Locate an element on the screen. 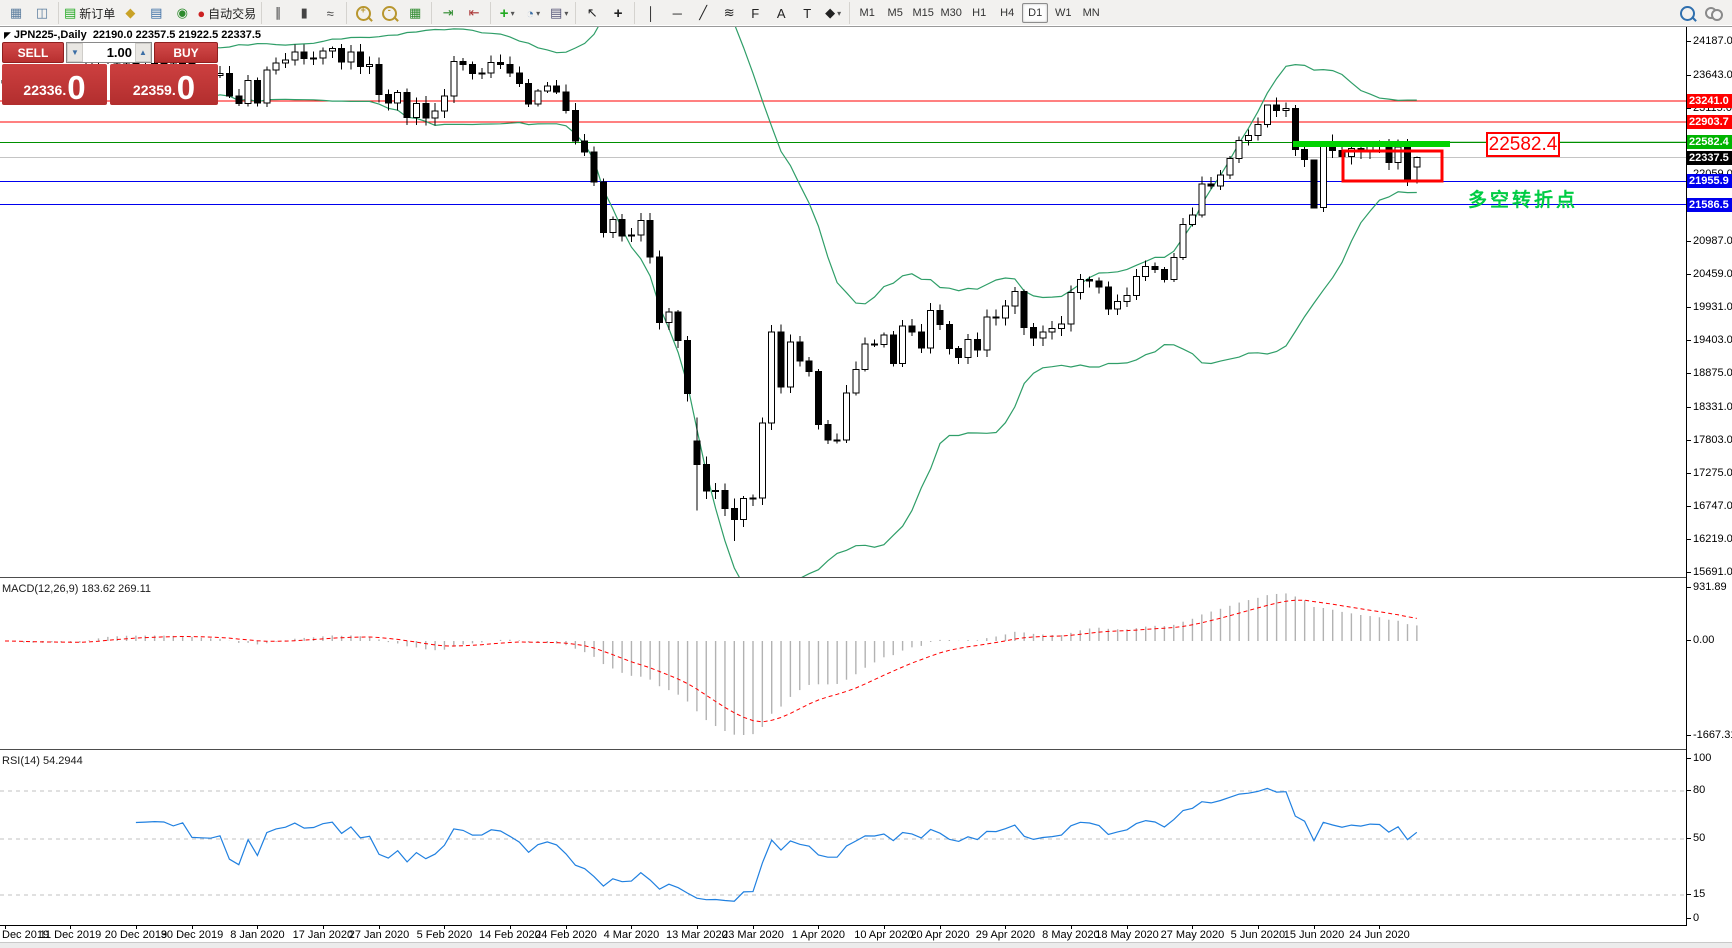  timeframe-m1: M1 is located at coordinates (867, 13).